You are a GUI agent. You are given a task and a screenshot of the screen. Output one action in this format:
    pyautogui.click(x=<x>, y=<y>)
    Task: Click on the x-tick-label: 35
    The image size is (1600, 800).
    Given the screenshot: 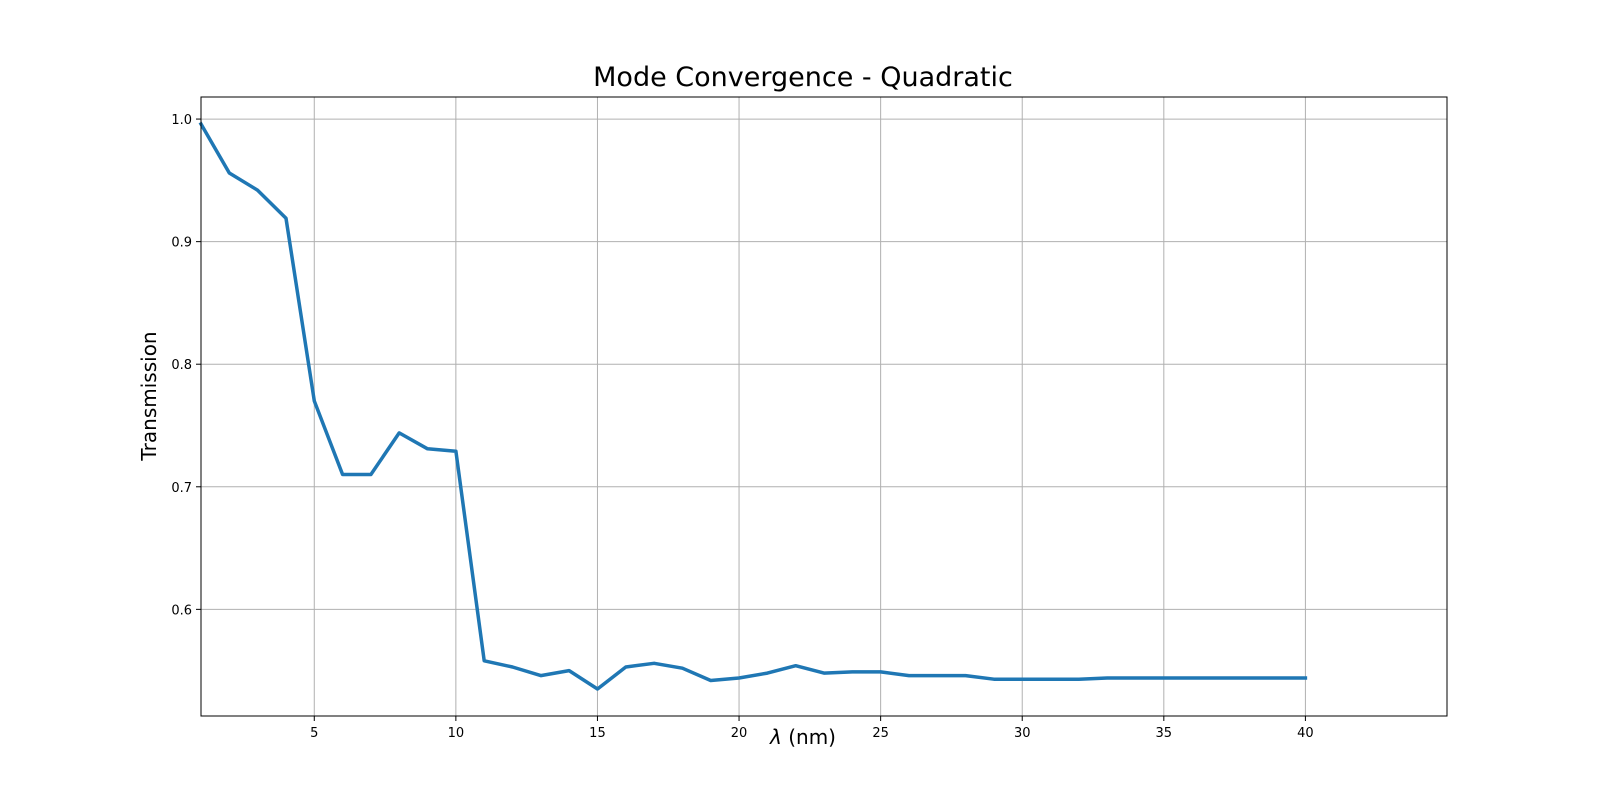 What is the action you would take?
    pyautogui.click(x=1164, y=733)
    